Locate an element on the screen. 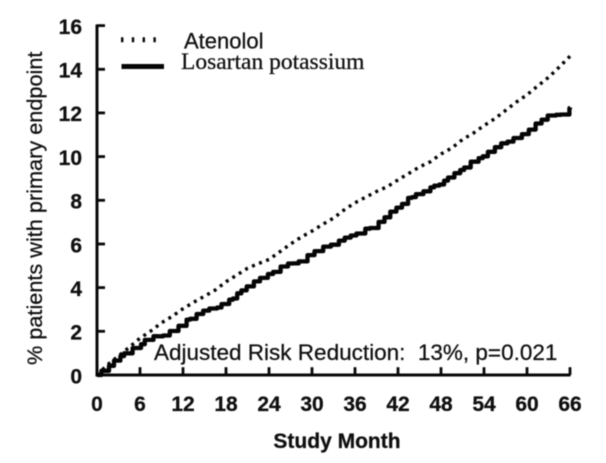 This screenshot has height=463, width=606. svg-text: 48 is located at coordinates (441, 404).